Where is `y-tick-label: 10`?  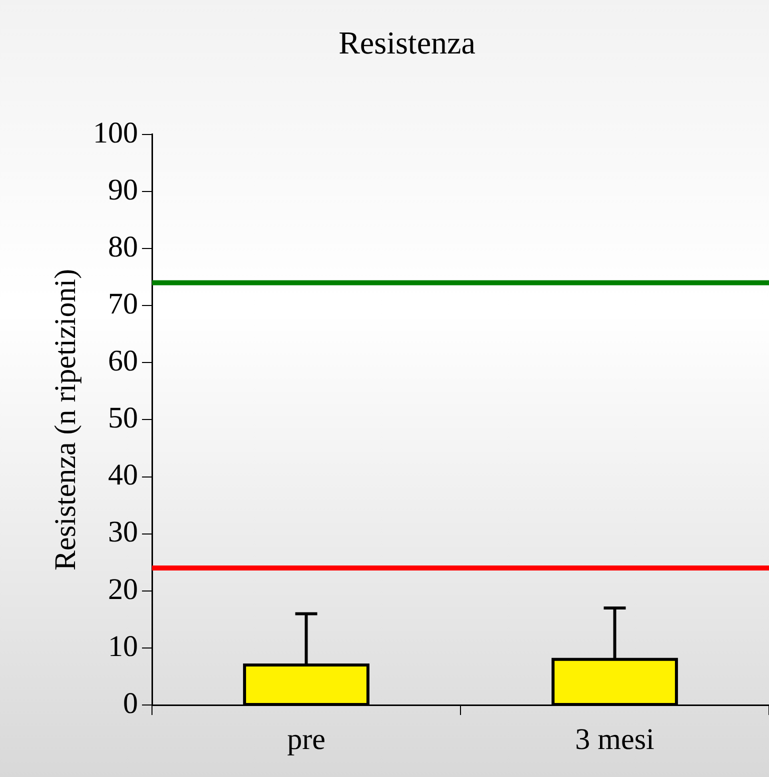 y-tick-label: 10 is located at coordinates (123, 646).